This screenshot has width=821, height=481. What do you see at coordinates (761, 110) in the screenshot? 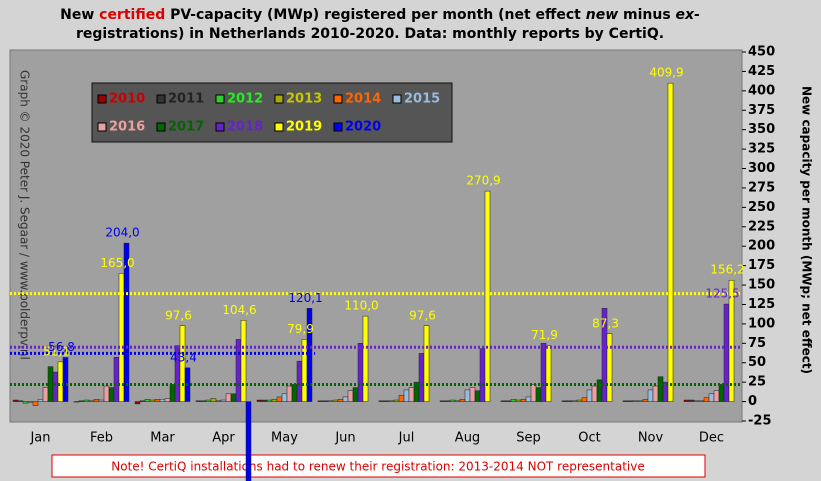
I see `y-tick-label: 375` at bounding box center [761, 110].